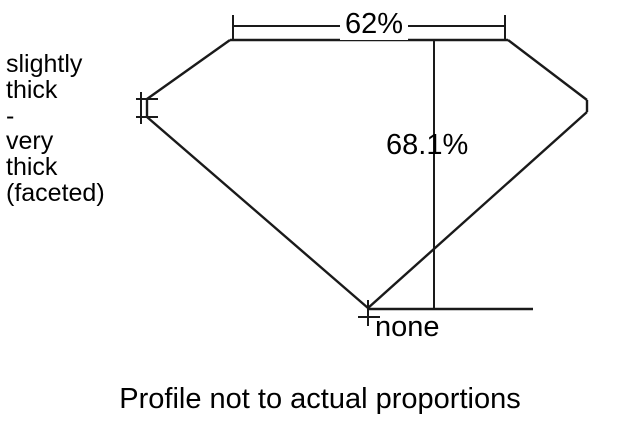 This screenshot has width=640, height=430. I want to click on table-percent-label: 62%, so click(374, 24).